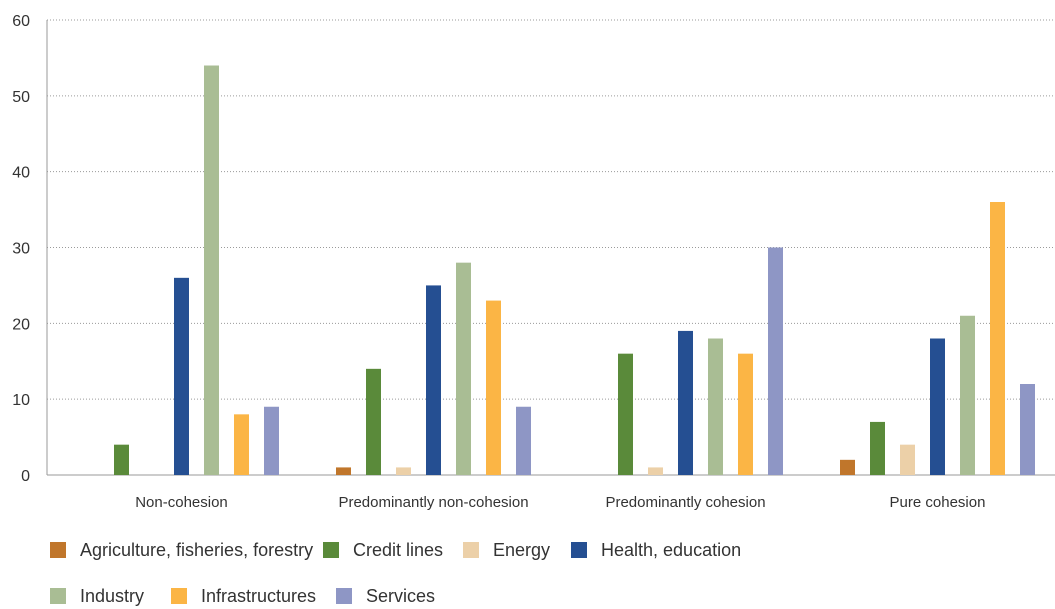 The width and height of the screenshot is (1055, 609). I want to click on legend-label: Health, education, so click(671, 550).